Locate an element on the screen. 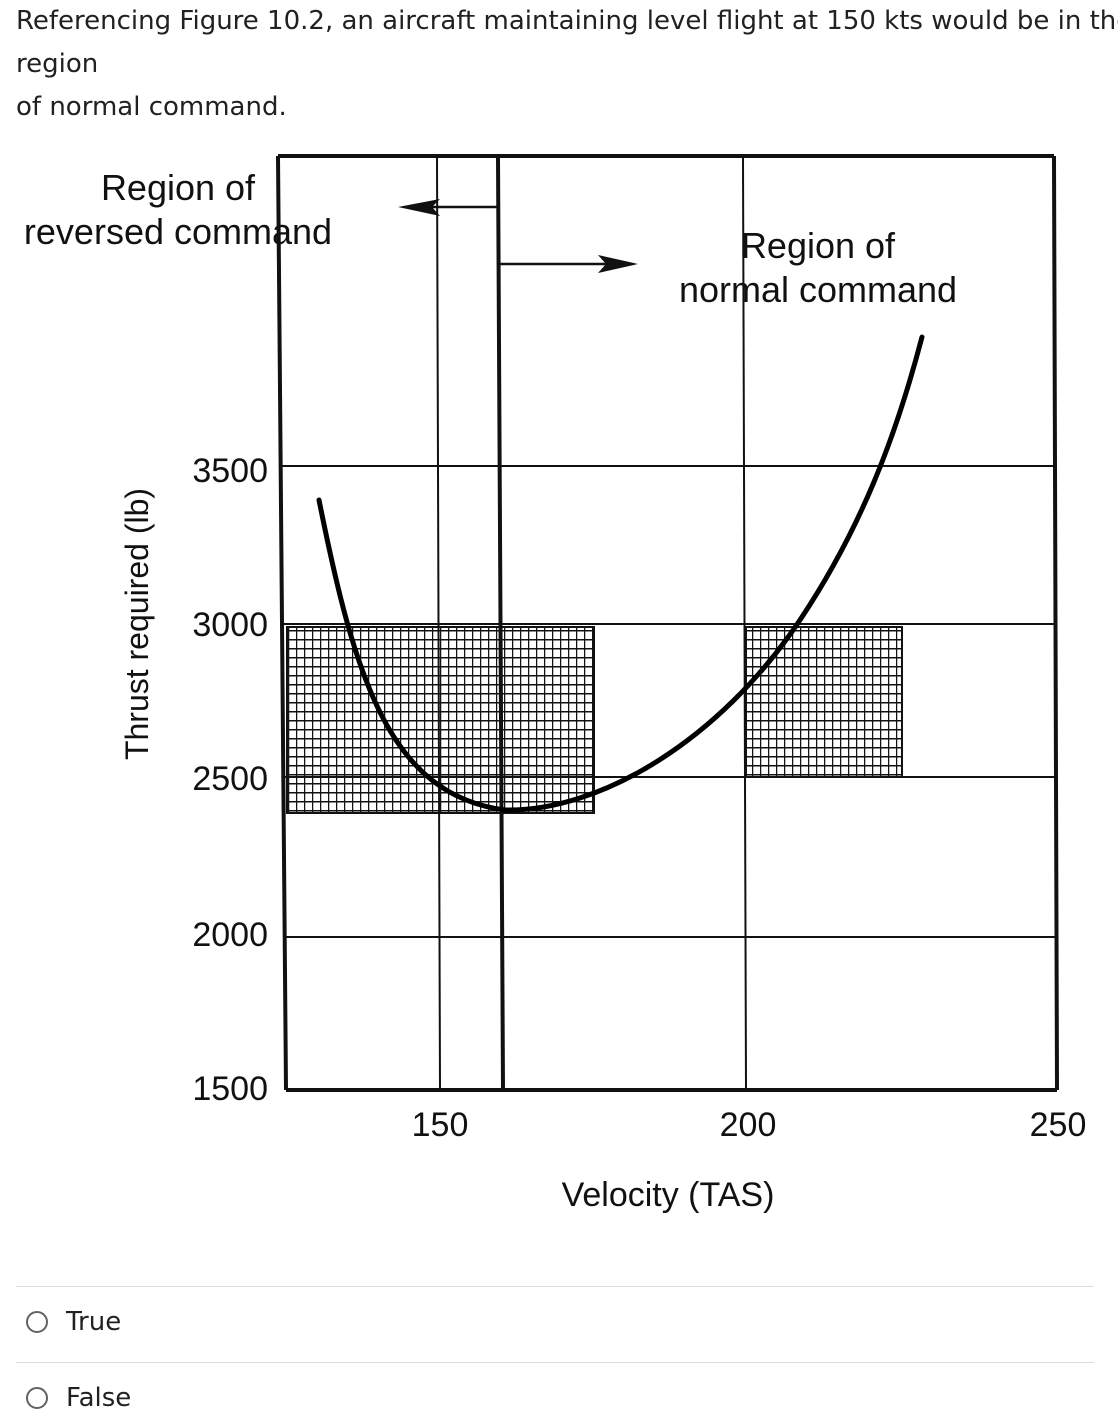  normal-command-arrow is located at coordinates (569, 264).